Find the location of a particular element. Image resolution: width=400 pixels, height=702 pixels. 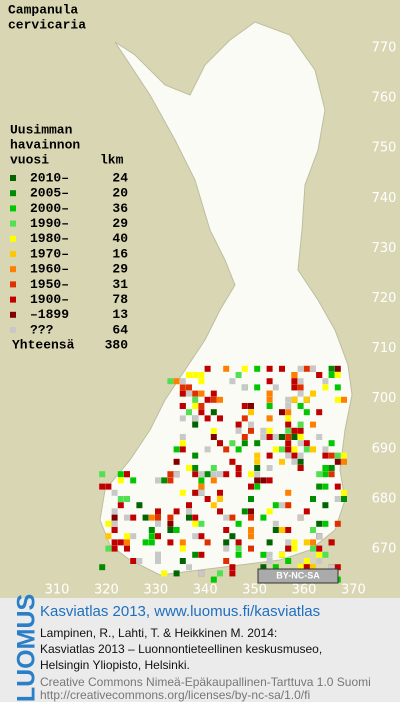

east-label: 340 is located at coordinates (205, 590).